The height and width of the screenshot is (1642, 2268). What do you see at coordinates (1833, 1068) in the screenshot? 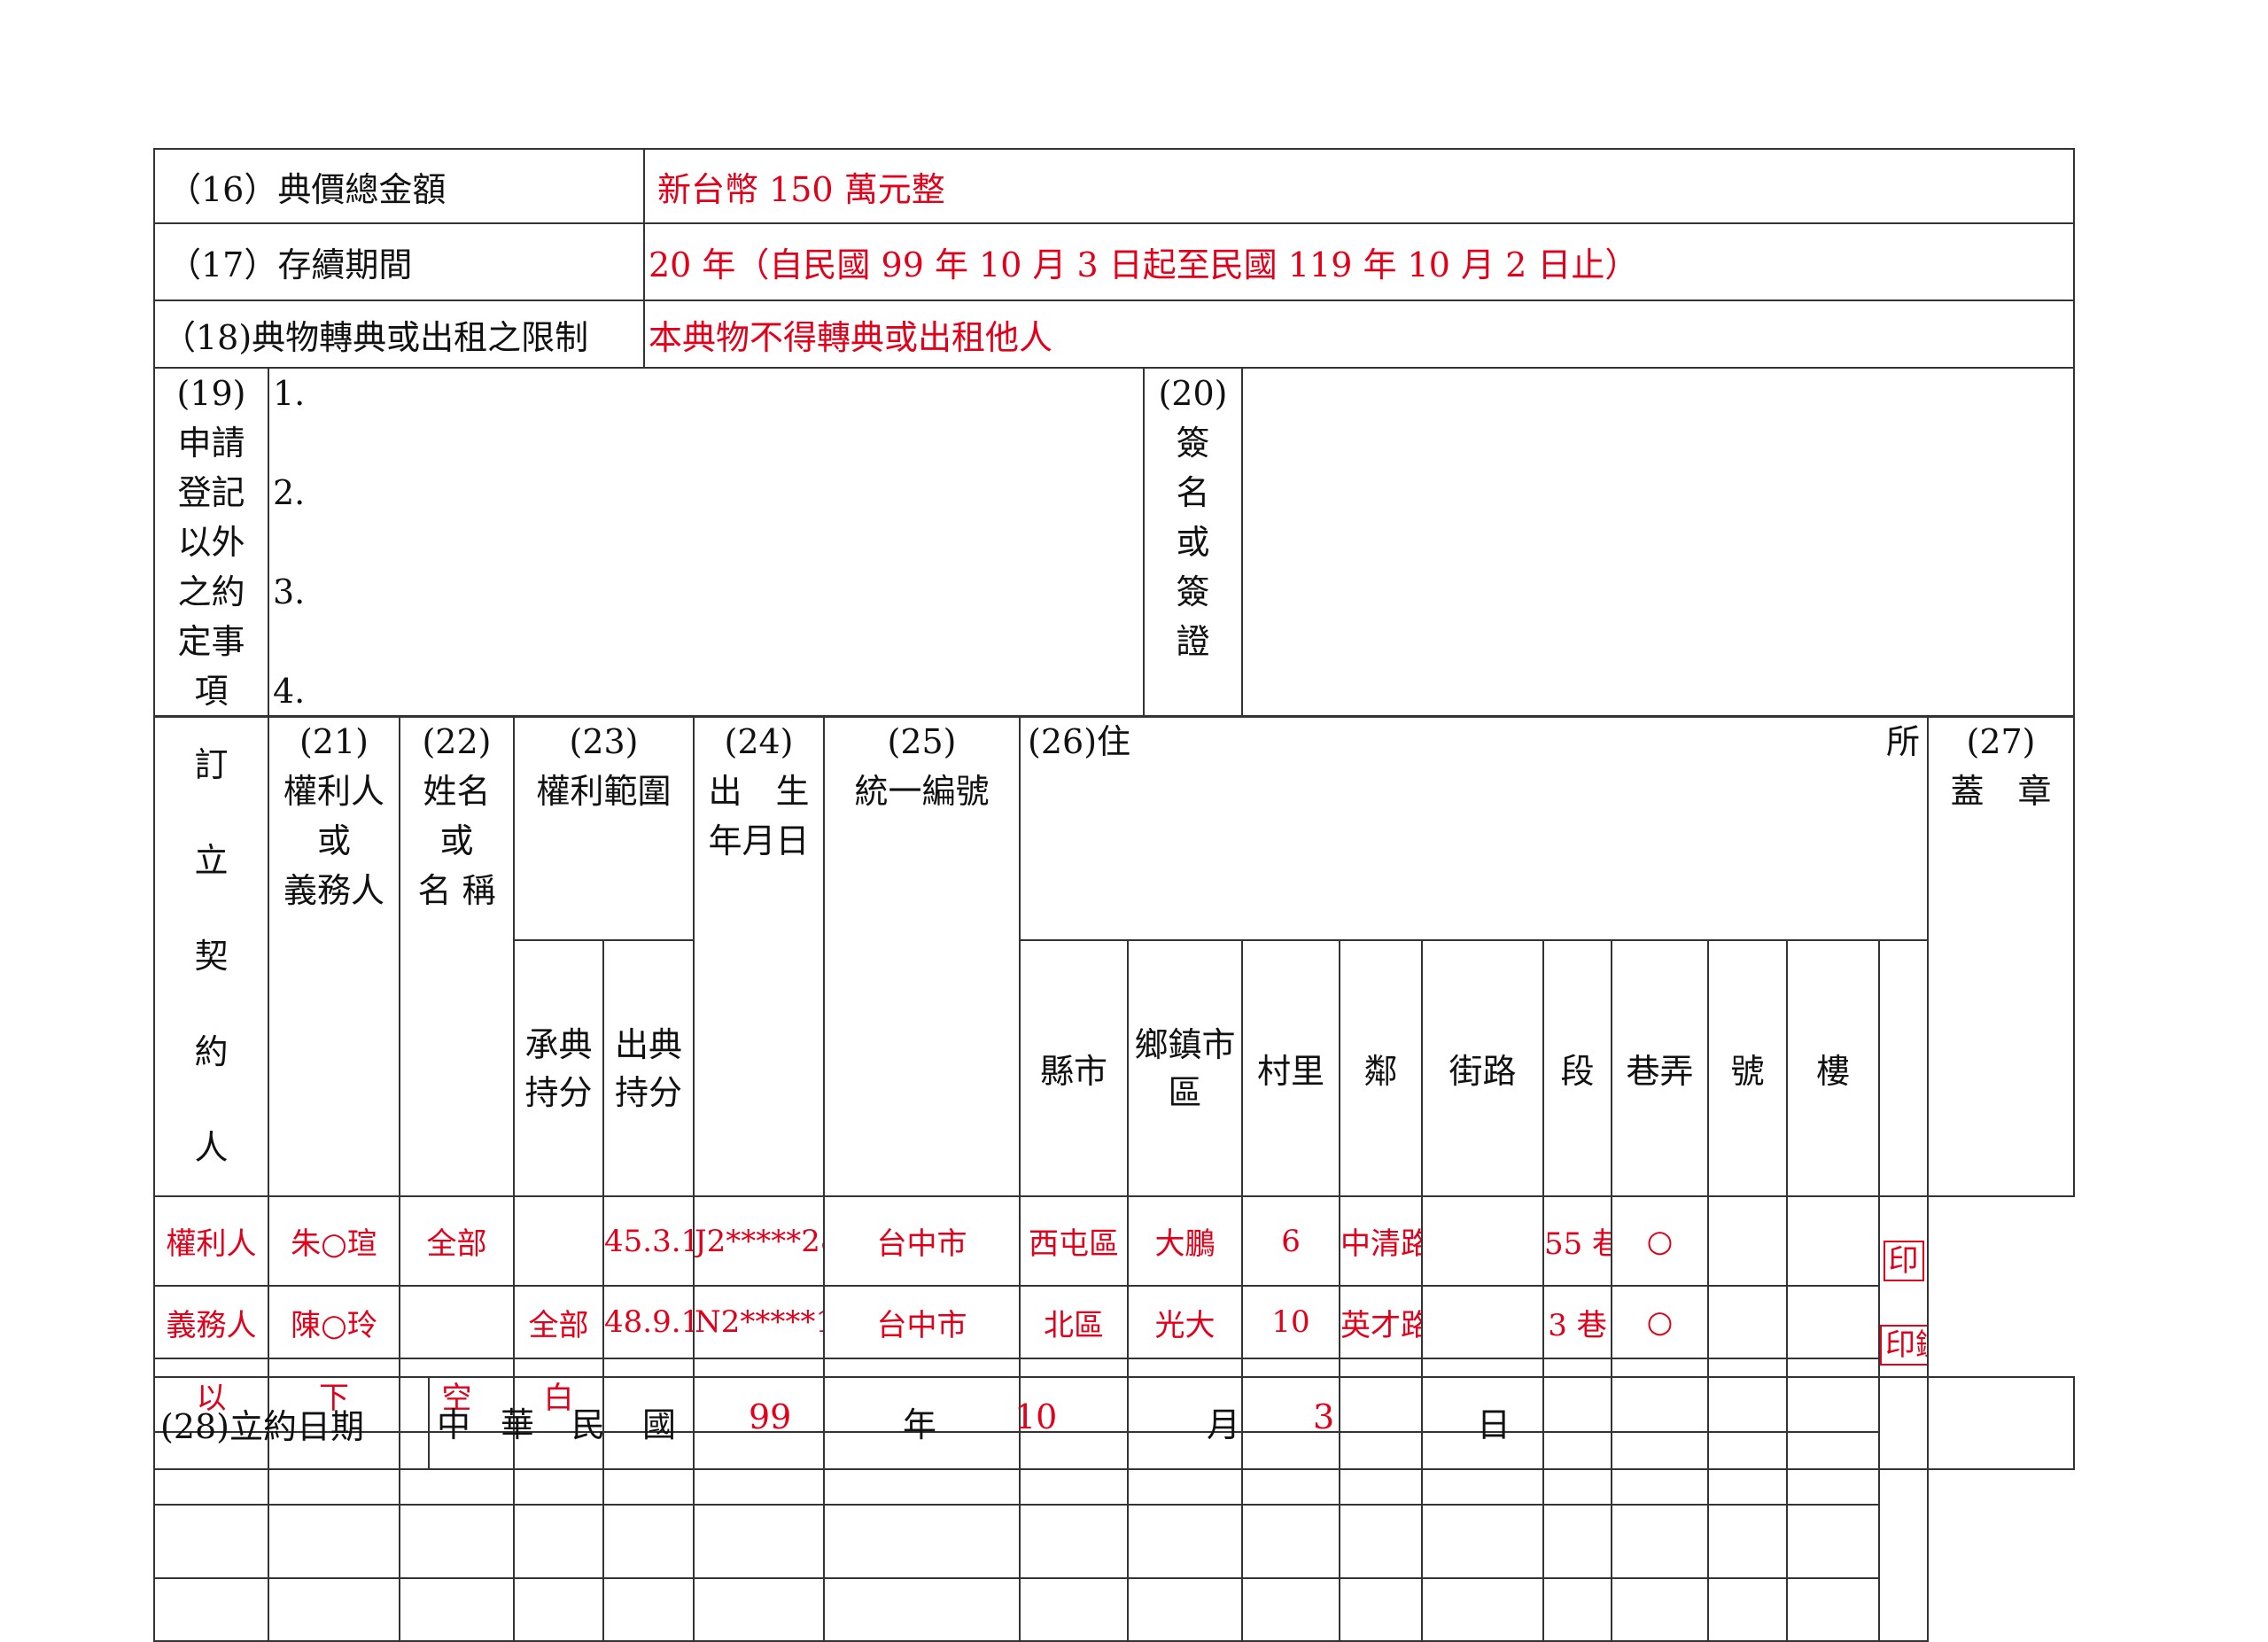
I see `header-floor: 樓` at bounding box center [1833, 1068].